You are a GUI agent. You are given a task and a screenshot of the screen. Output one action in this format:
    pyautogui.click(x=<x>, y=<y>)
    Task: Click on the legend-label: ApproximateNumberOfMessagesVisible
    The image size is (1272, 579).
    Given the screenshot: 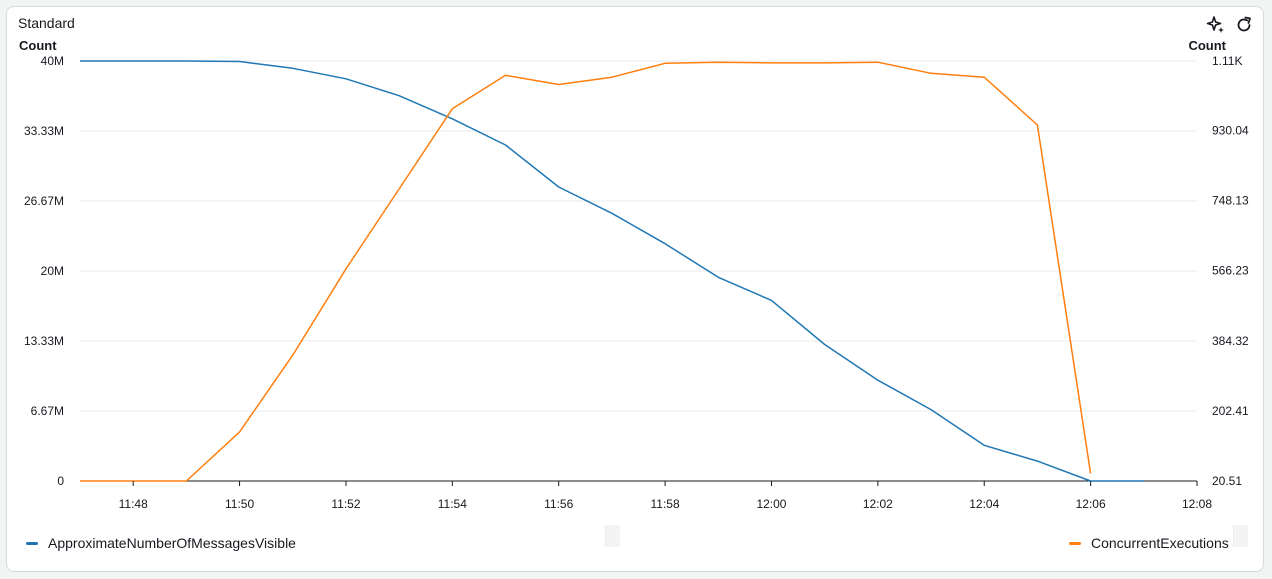 What is the action you would take?
    pyautogui.click(x=172, y=543)
    